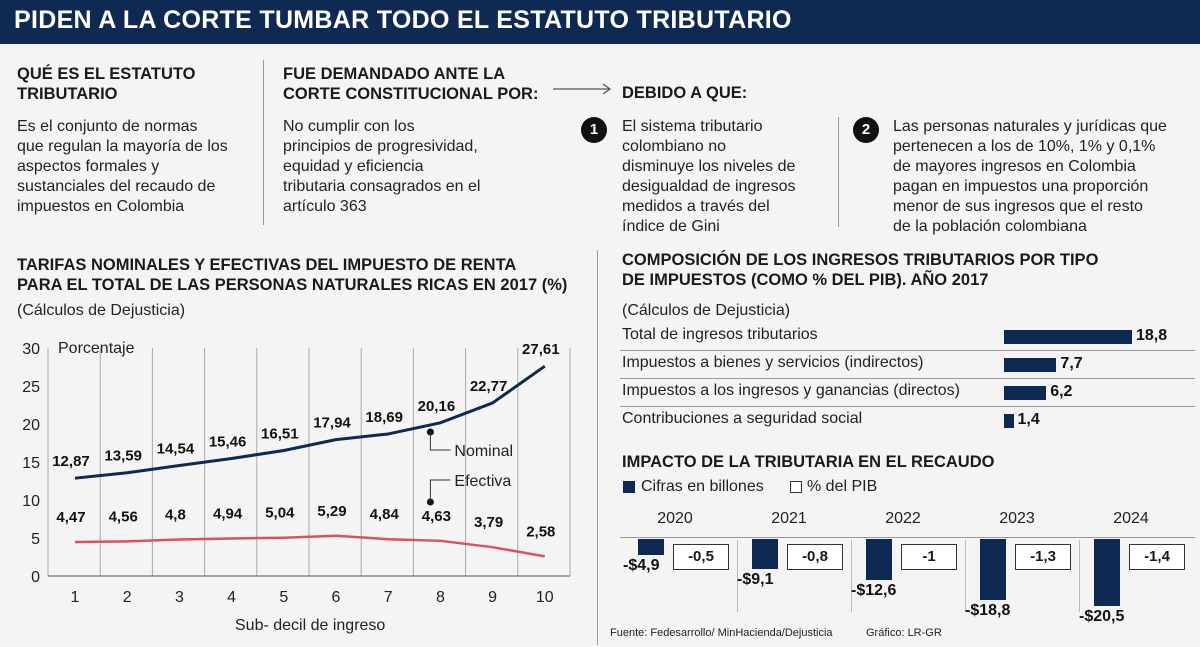 The height and width of the screenshot is (647, 1200). What do you see at coordinates (1017, 518) in the screenshot?
I see `impact-year-label: 2023` at bounding box center [1017, 518].